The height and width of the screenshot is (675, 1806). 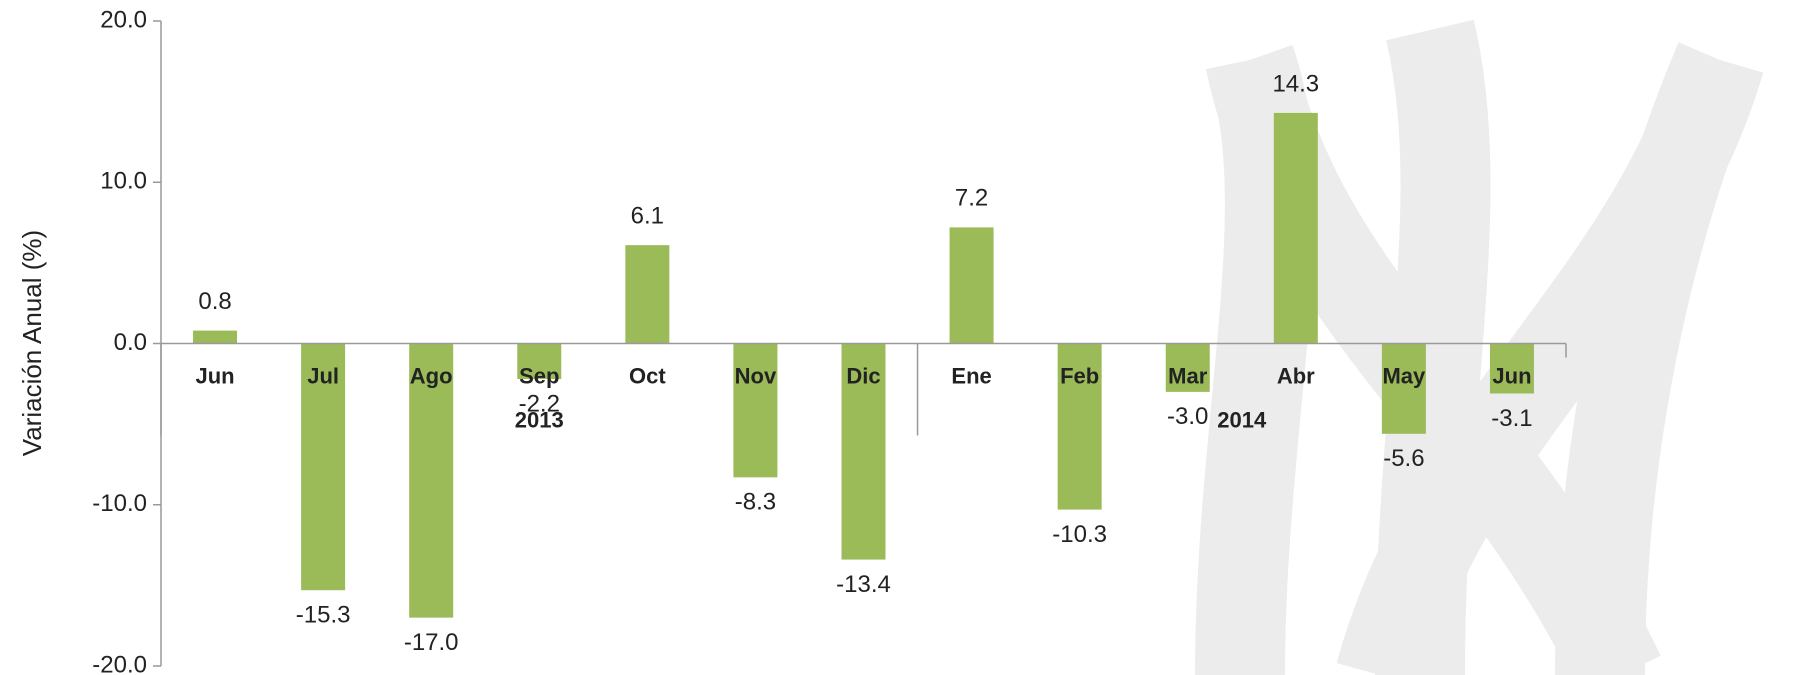 What do you see at coordinates (756, 375) in the screenshot?
I see `x-tick-label: Nov` at bounding box center [756, 375].